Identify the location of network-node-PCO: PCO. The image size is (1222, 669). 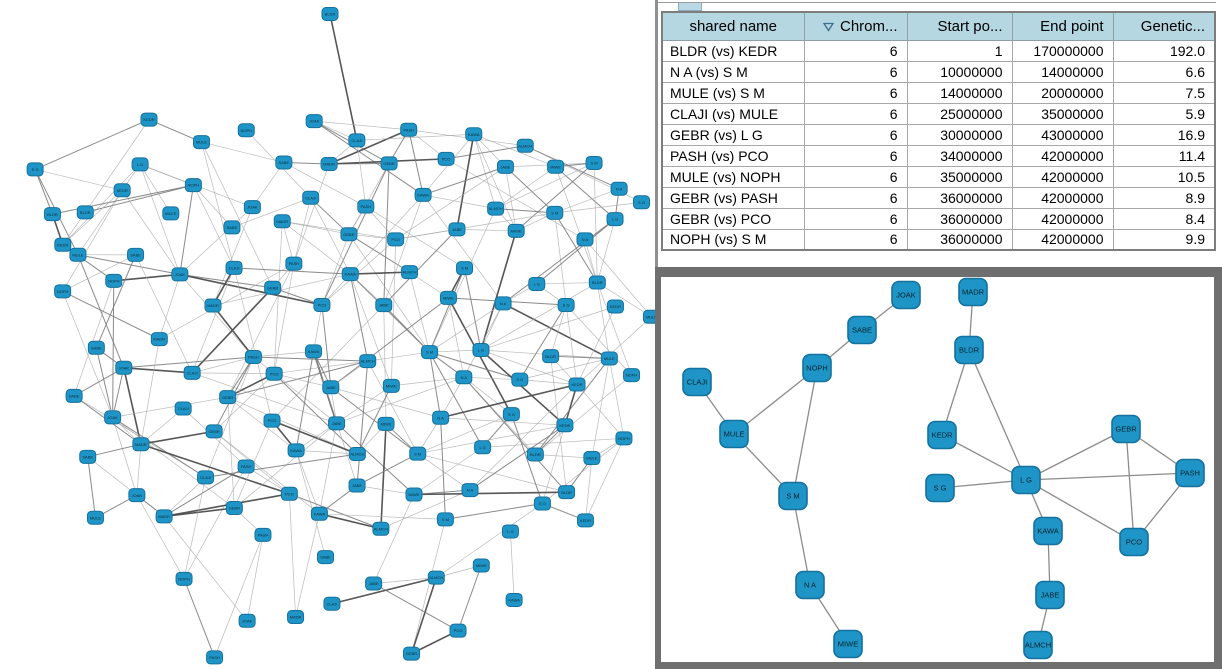
(1134, 542).